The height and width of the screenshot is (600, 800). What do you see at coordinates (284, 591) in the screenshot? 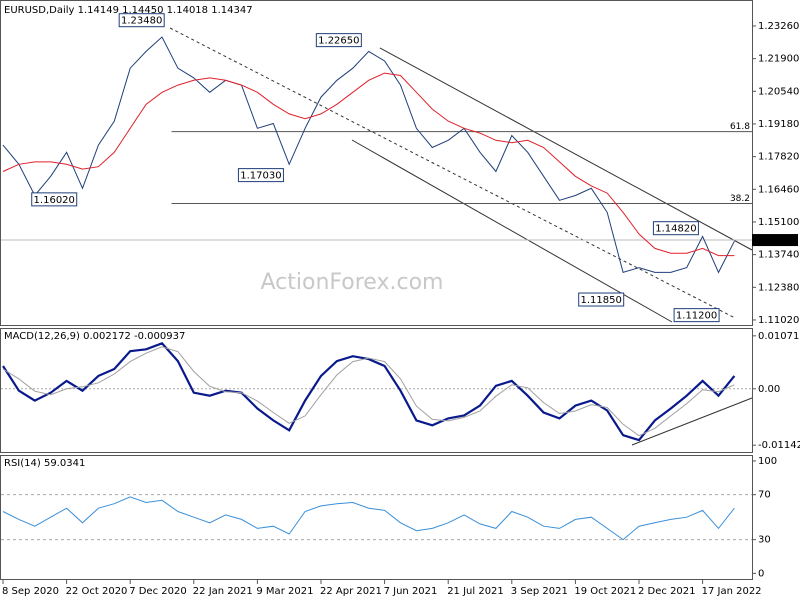
I see `x-tick-label: 9 Mar 2021` at bounding box center [284, 591].